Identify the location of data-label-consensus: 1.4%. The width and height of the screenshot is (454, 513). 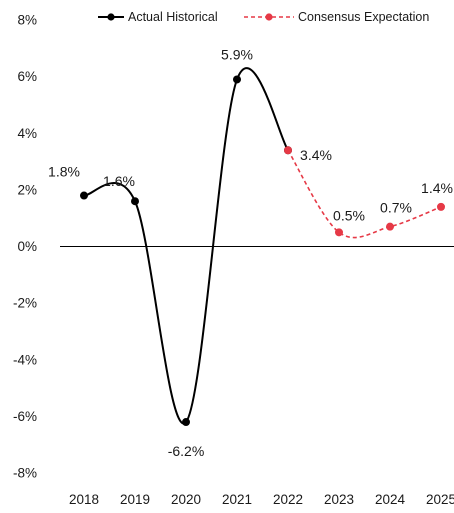
(437, 188).